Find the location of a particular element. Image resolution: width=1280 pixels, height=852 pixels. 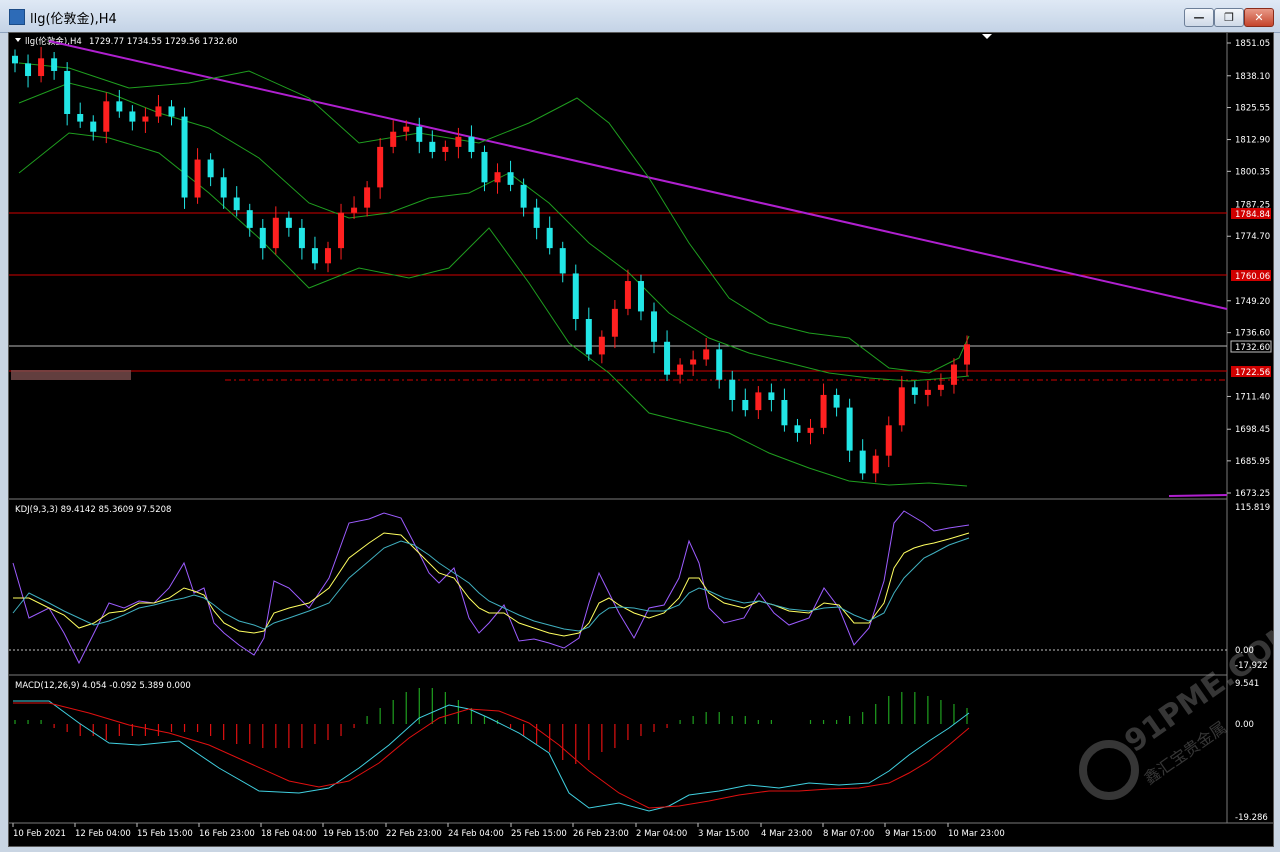

trendline-fragment is located at coordinates (1198, 495).